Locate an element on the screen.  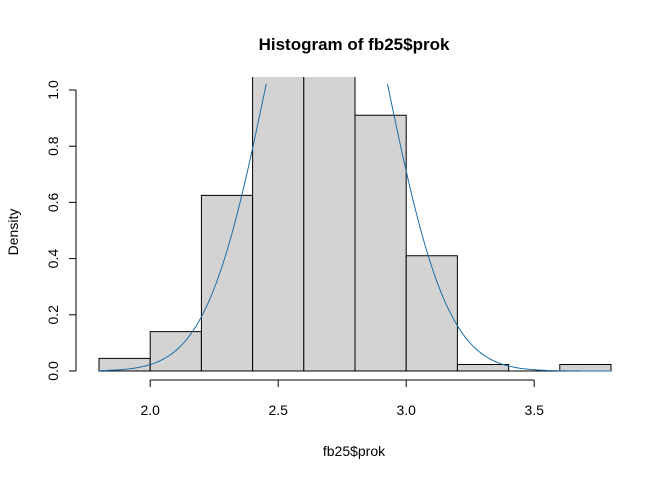
y-tick-label-4: 0.6 is located at coordinates (53, 202).